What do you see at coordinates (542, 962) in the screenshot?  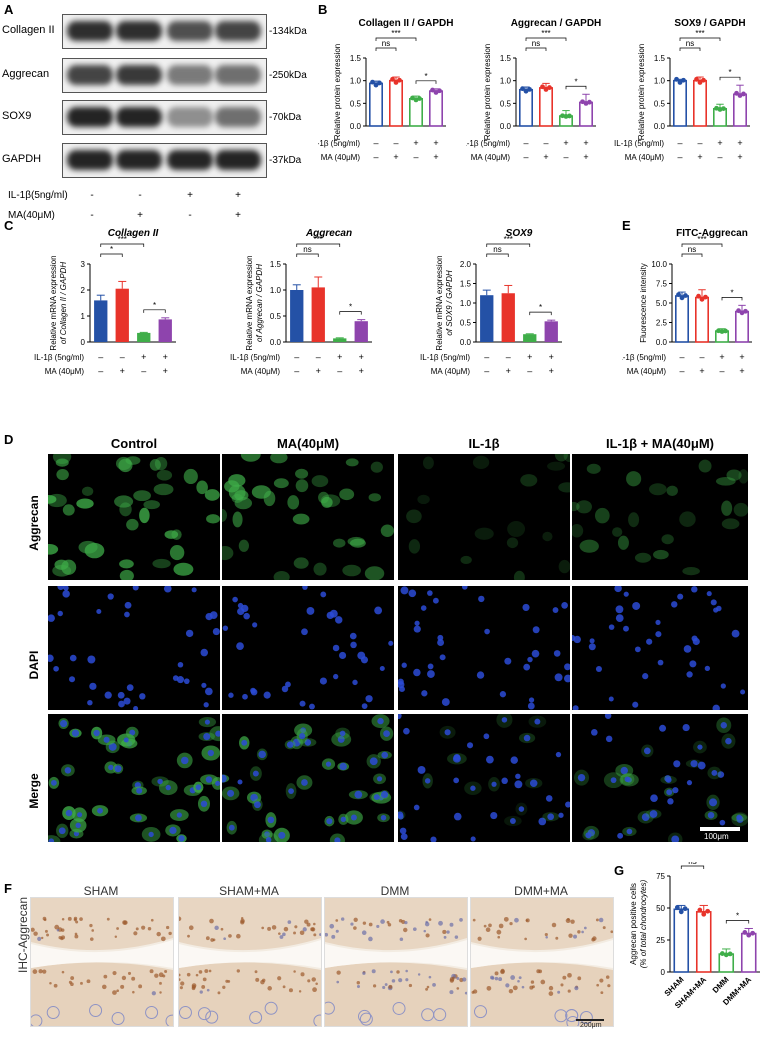 I see `ihc-image` at bounding box center [542, 962].